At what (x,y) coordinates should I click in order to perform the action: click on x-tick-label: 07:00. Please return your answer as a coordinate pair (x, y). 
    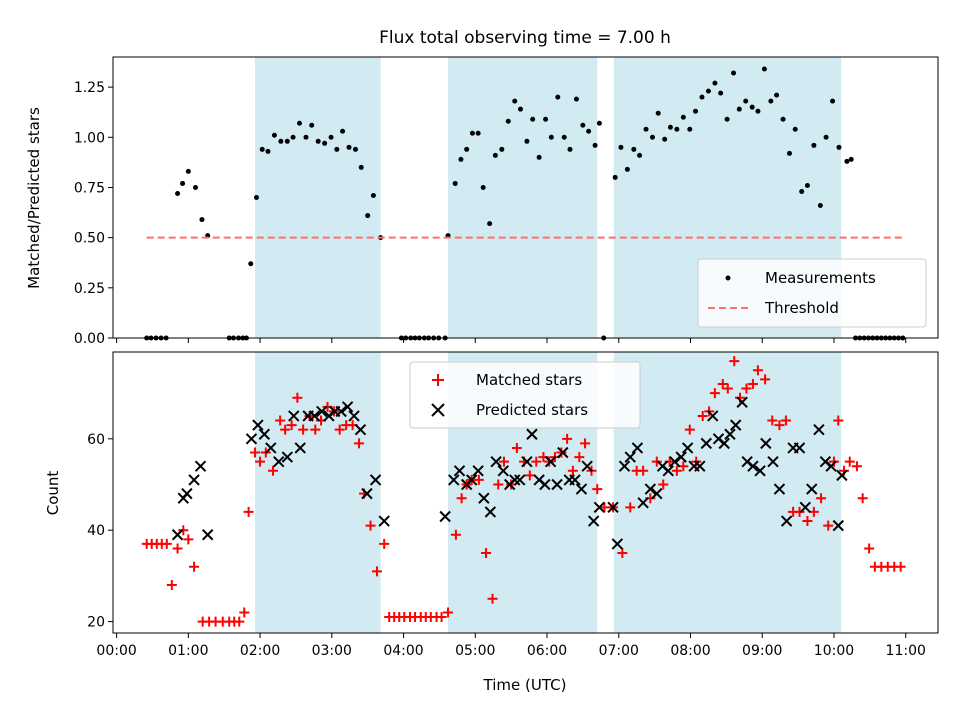
    Looking at the image, I should click on (619, 651).